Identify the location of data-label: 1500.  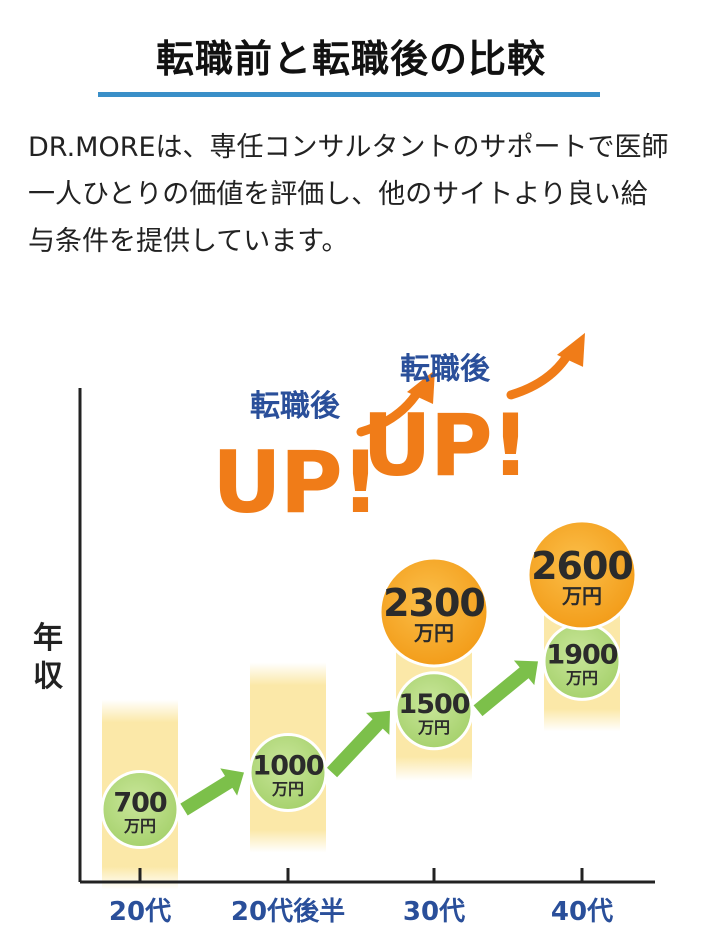
(433, 704).